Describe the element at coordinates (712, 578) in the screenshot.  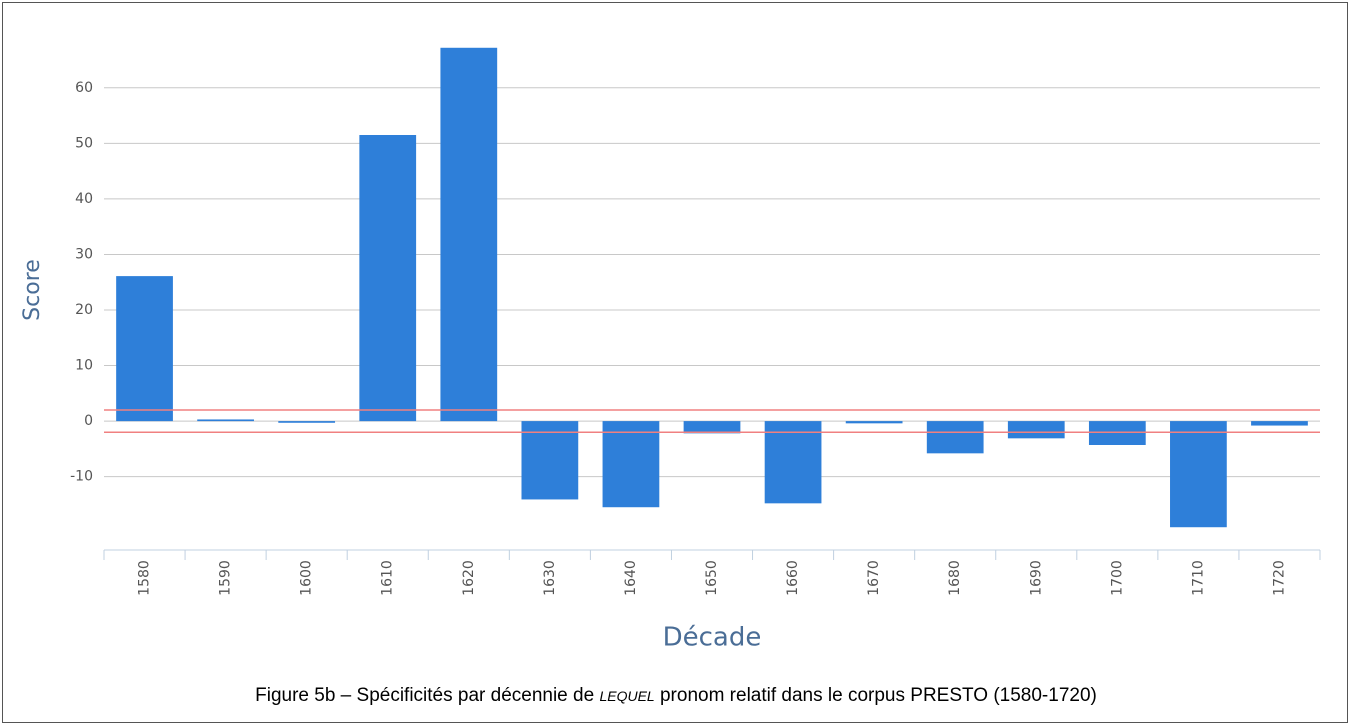
I see `x-tick-label: 1650` at that location.